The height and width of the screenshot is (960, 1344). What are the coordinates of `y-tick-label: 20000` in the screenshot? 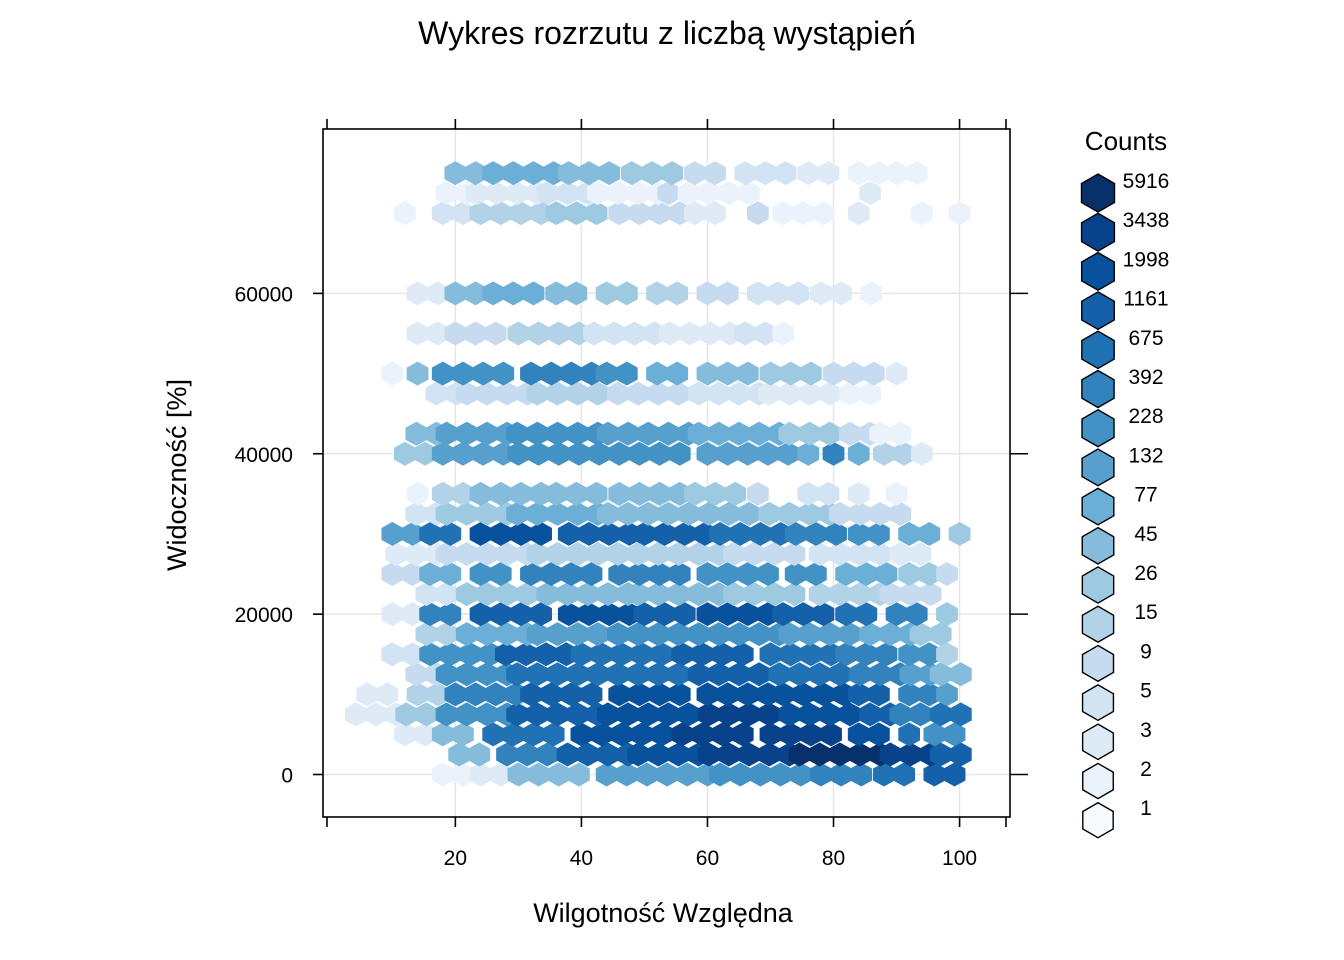 It's located at (264, 615).